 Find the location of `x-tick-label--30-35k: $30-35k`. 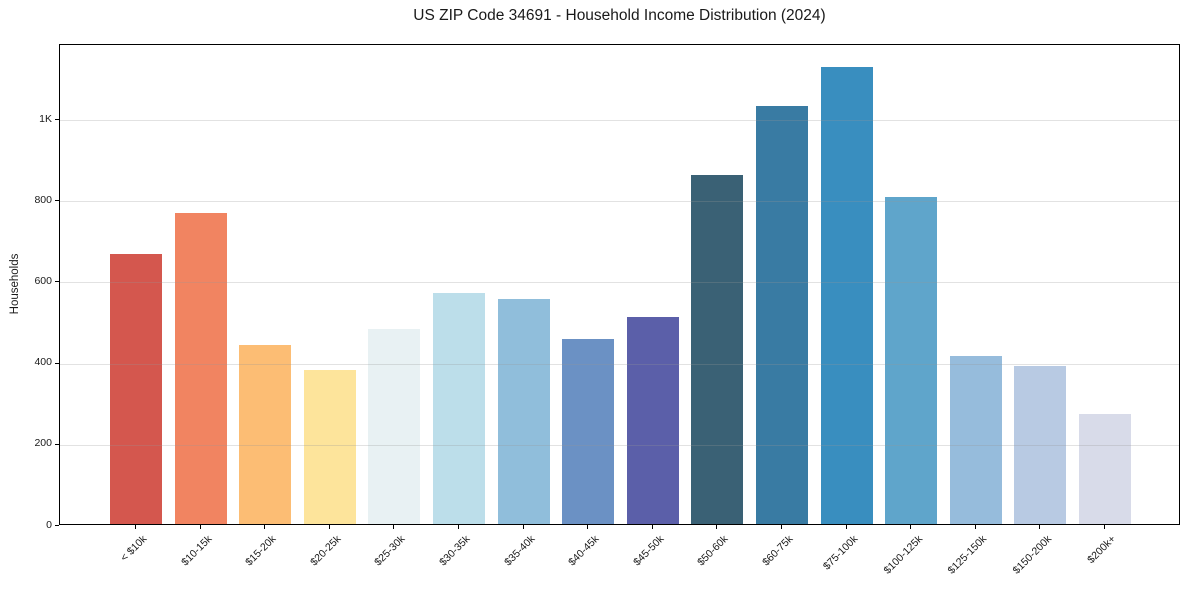

x-tick-label--30-35k: $30-35k is located at coordinates (455, 551).